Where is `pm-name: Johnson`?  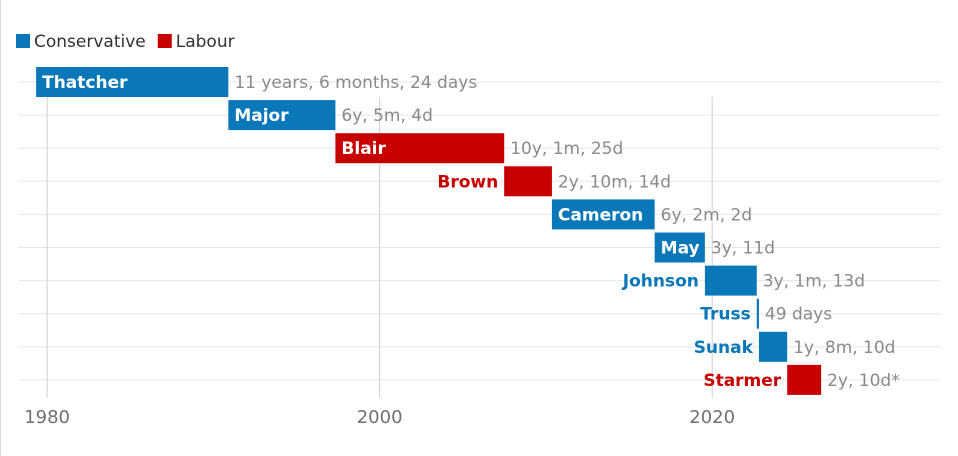
pm-name: Johnson is located at coordinates (660, 282).